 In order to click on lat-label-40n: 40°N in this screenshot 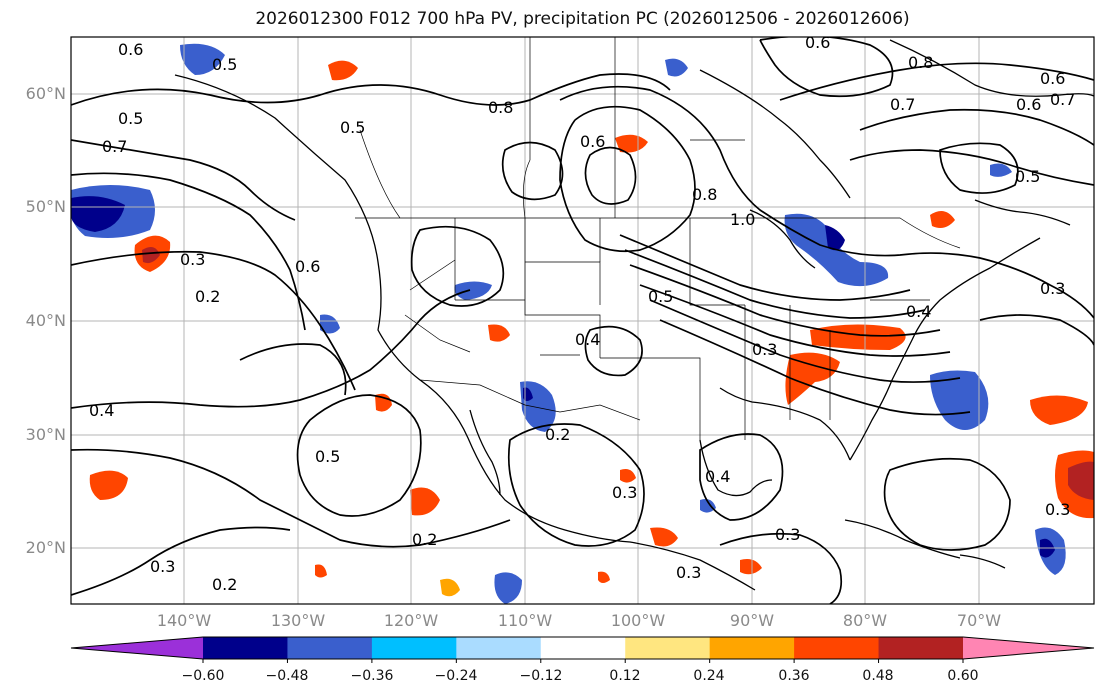, I will do `click(45, 320)`.